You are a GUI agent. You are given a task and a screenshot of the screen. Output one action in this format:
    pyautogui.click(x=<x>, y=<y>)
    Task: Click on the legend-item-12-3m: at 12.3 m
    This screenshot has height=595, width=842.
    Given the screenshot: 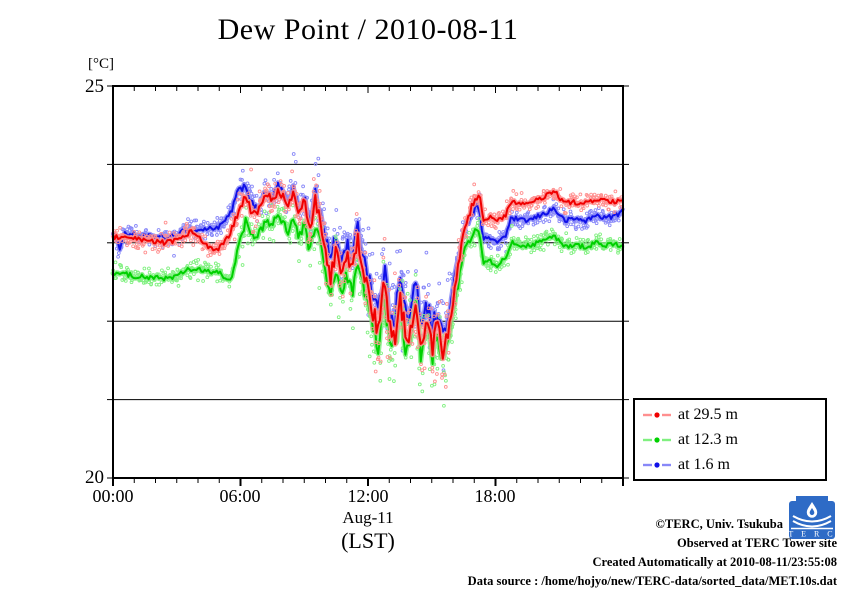 What is the action you would take?
    pyautogui.click(x=732, y=440)
    